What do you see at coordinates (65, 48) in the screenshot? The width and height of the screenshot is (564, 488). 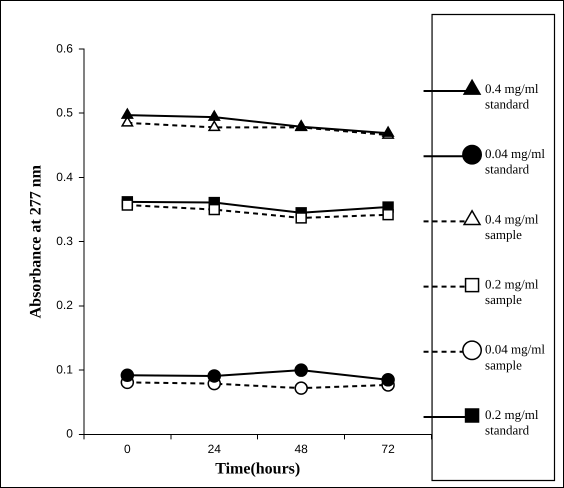 I see `y-tick-label: 0.6` at bounding box center [65, 48].